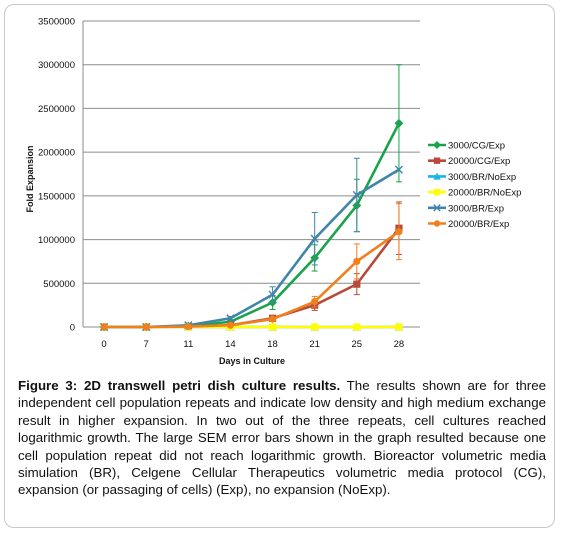  What do you see at coordinates (479, 161) in the screenshot?
I see `legend-label: 20000/CG/Exp` at bounding box center [479, 161].